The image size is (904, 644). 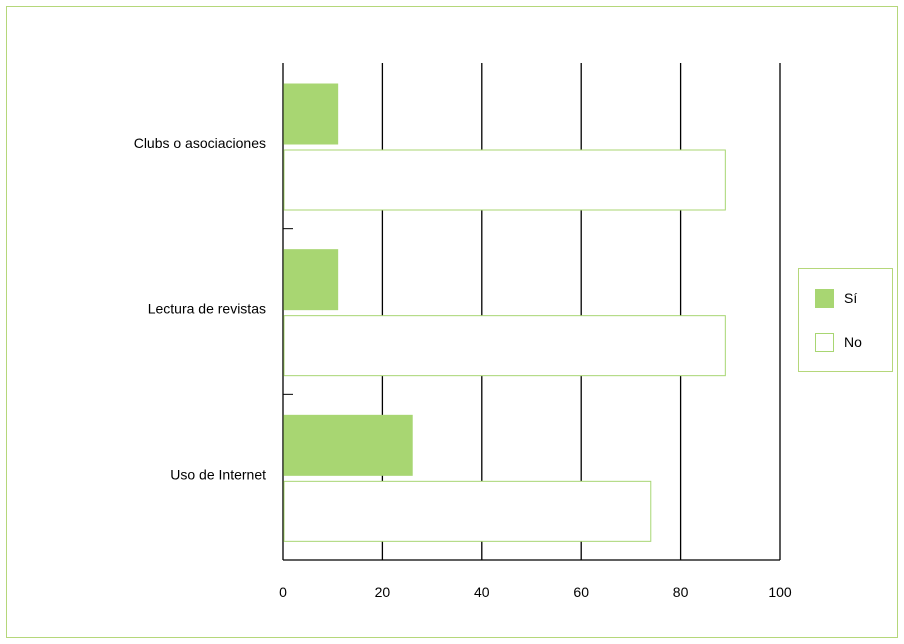 I want to click on category-label-1: Lectura de revistas, so click(x=207, y=309).